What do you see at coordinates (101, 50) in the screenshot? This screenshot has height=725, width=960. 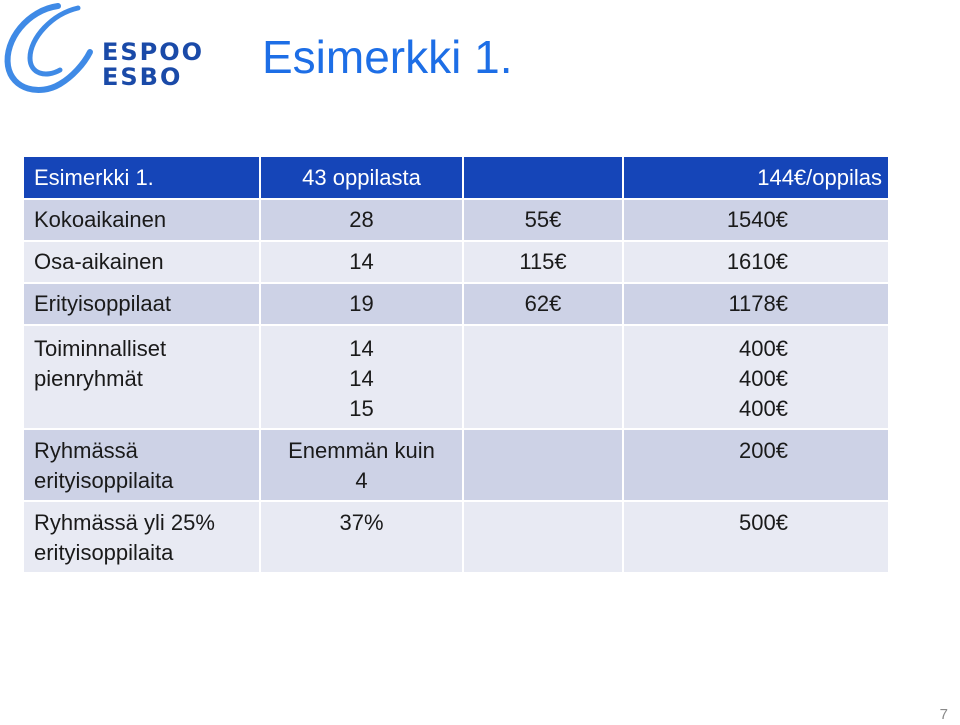 I see `espoo-logo: ESPOO ESBO` at bounding box center [101, 50].